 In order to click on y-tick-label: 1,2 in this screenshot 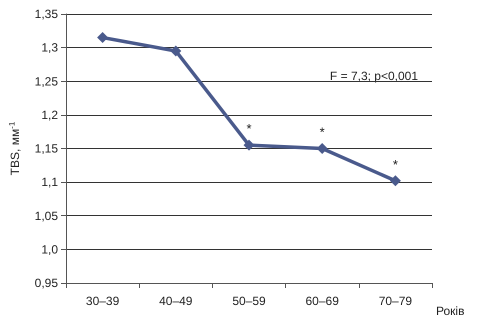, I will do `click(49, 115)`.